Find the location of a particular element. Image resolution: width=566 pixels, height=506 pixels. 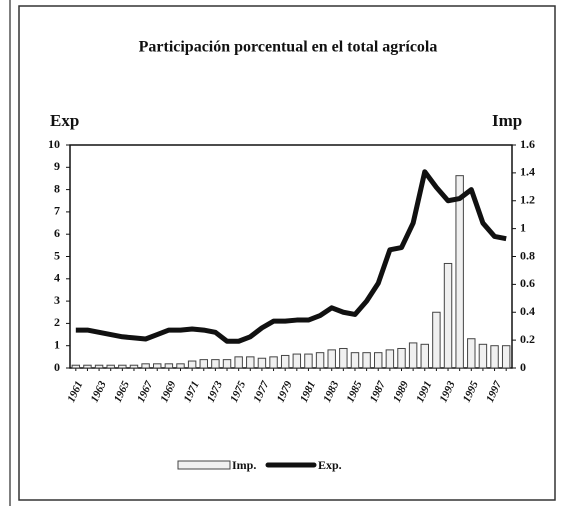

x-tick-label: 1963 is located at coordinates (99, 391).